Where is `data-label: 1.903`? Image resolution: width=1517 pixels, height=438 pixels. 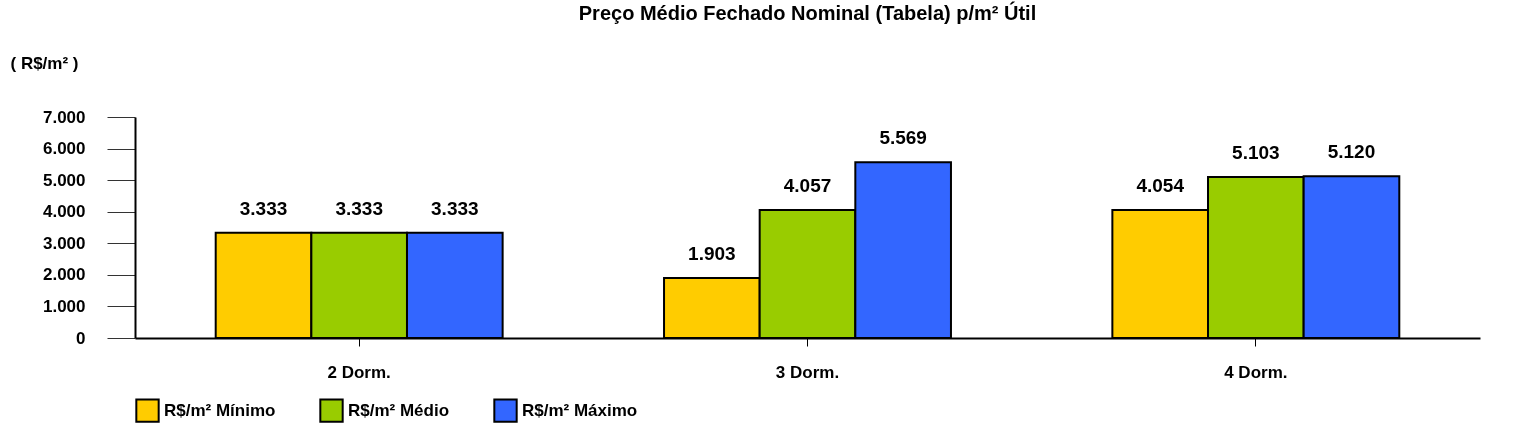
data-label: 1.903 is located at coordinates (712, 253).